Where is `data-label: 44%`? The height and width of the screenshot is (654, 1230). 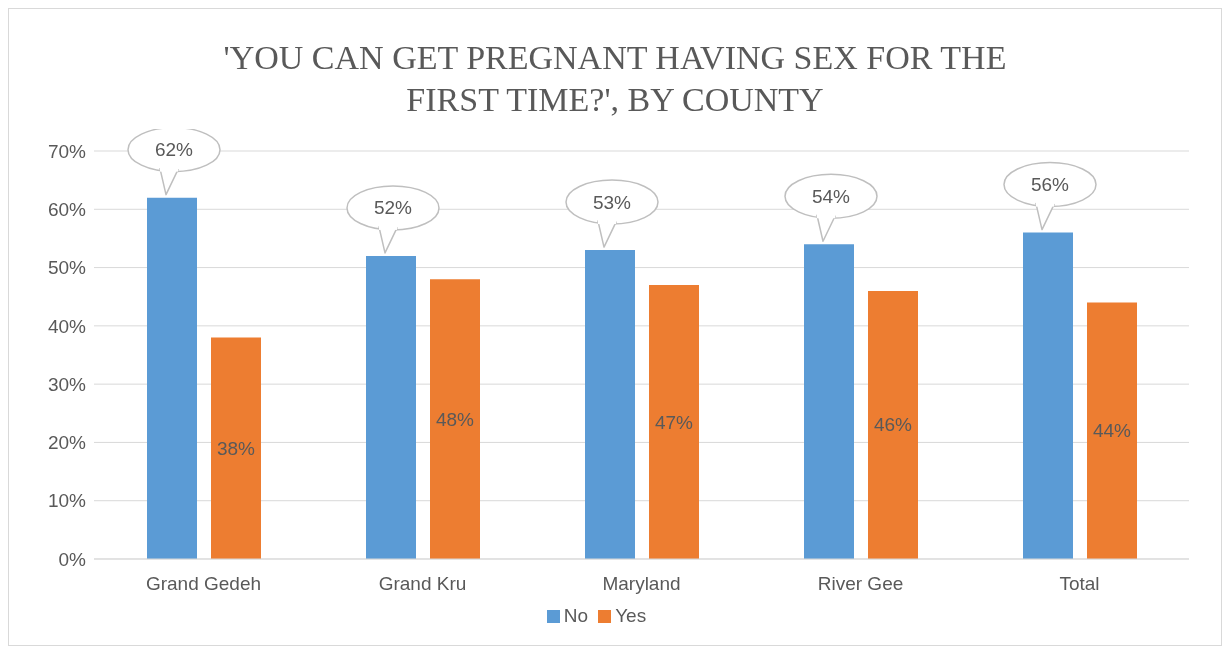
data-label: 44% is located at coordinates (1112, 431).